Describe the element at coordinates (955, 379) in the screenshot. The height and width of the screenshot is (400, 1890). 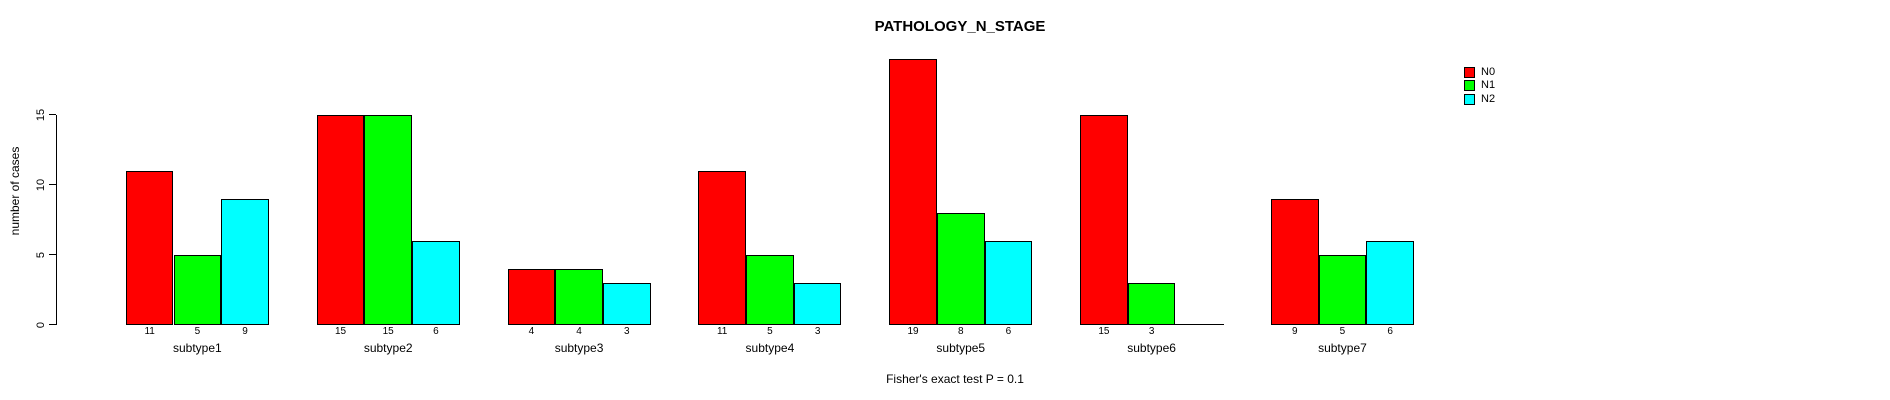
I see `fisher-test-caption: Fisher's exact test P = 0.1` at that location.